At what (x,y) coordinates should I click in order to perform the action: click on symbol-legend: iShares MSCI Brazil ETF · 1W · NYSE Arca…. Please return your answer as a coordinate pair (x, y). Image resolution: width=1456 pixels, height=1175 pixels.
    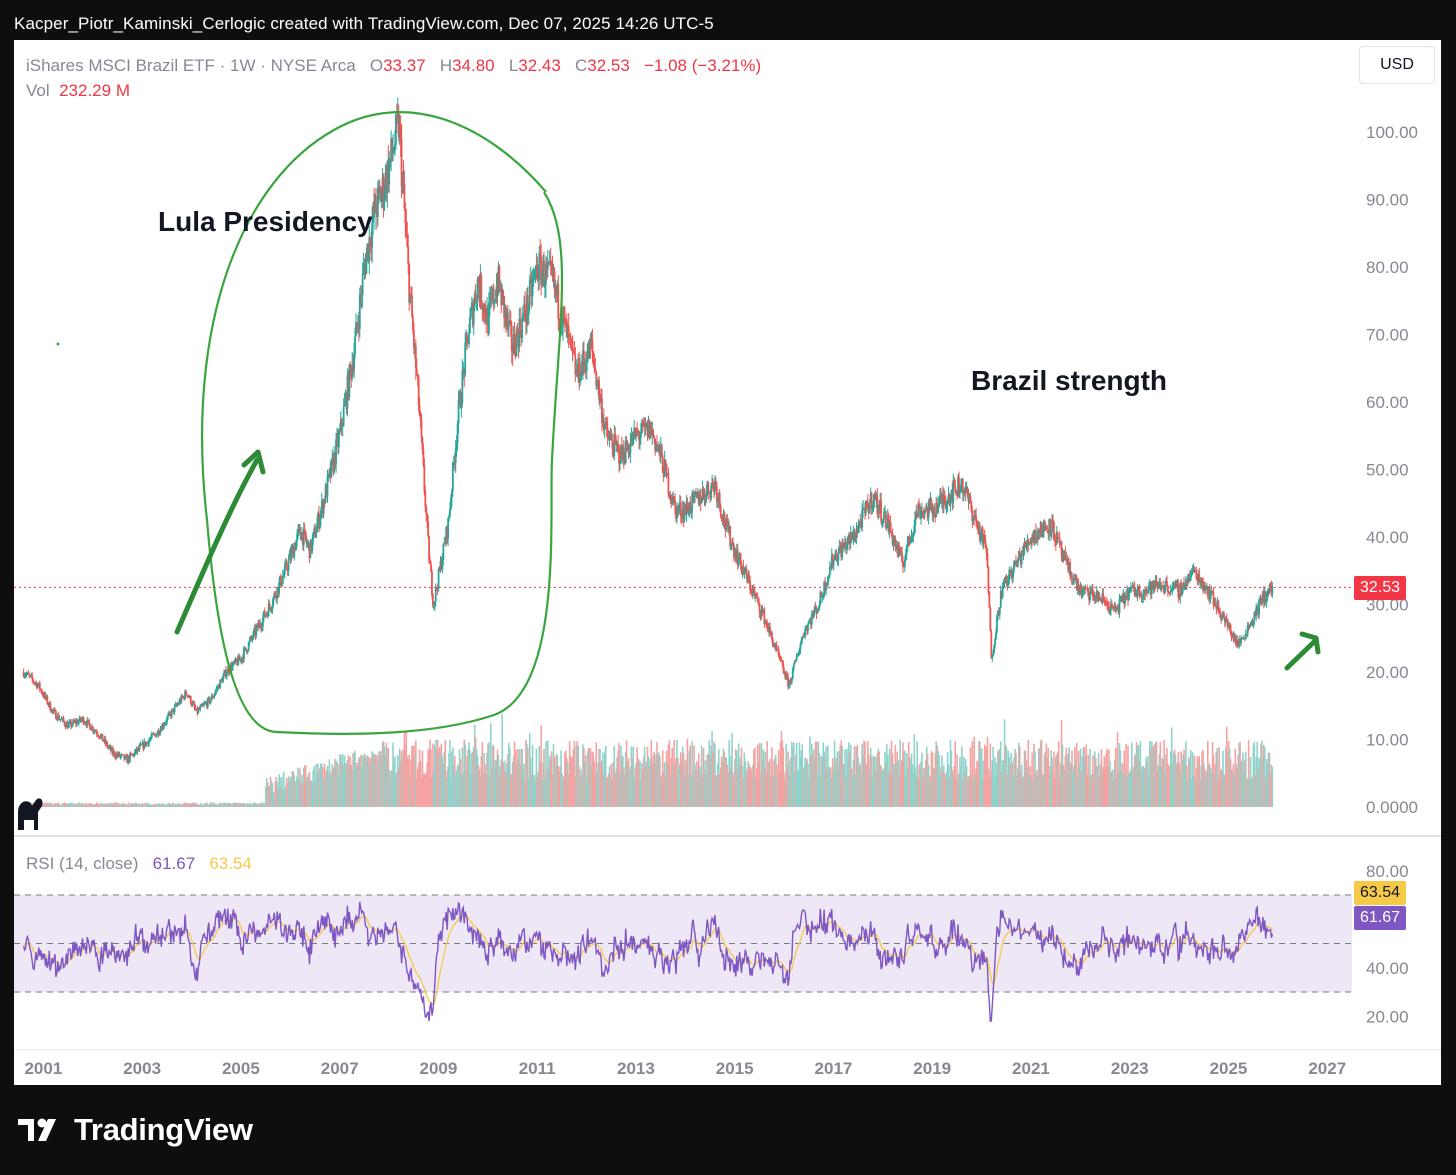
    Looking at the image, I should click on (393, 66).